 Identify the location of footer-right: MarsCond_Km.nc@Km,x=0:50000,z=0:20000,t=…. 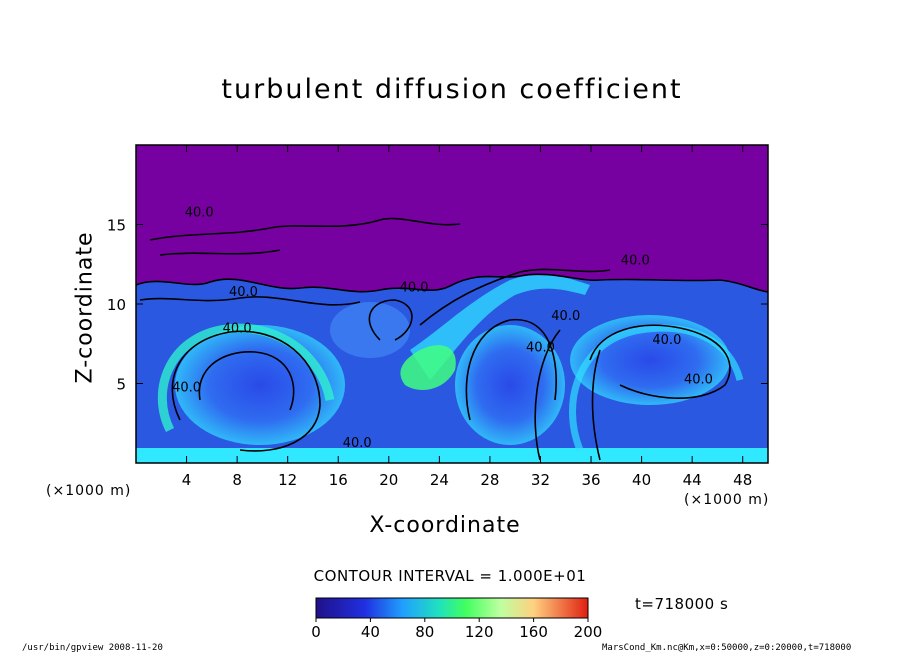
(727, 648).